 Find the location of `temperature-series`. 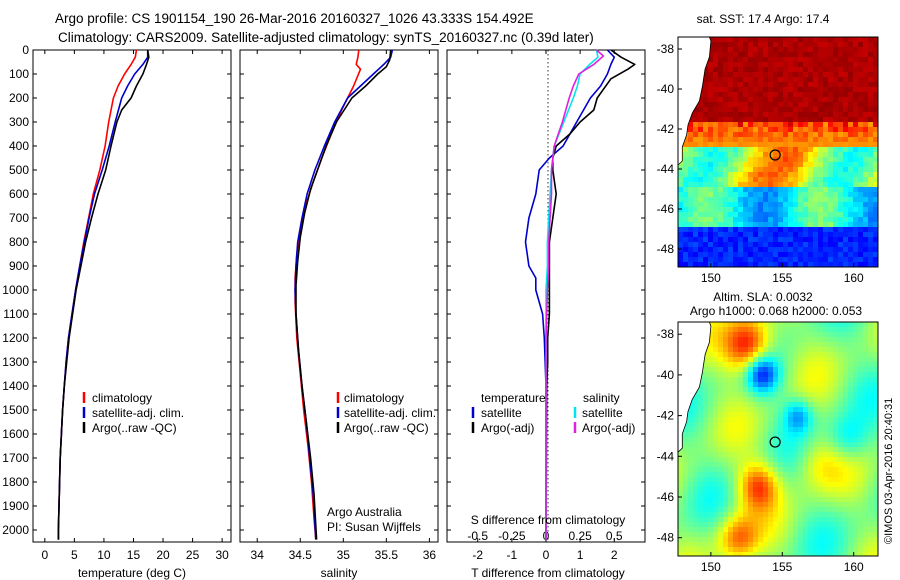

temperature-series is located at coordinates (103, 294).